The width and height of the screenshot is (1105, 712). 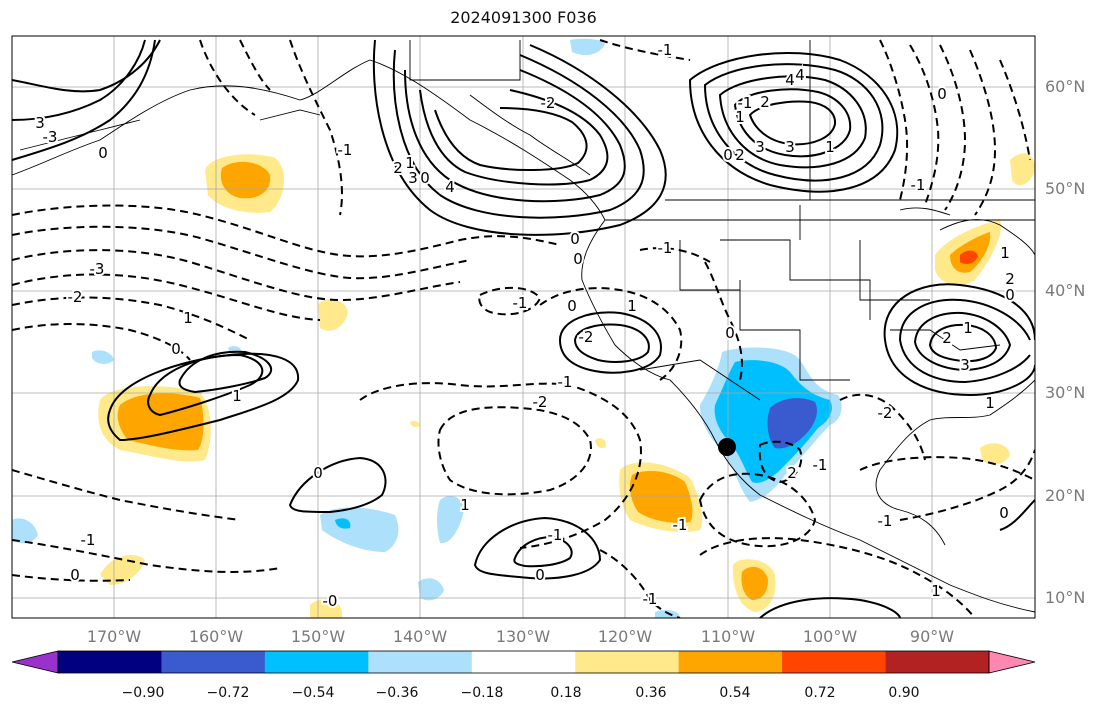 What do you see at coordinates (397, 693) in the screenshot?
I see `colorbar-tick-label: −0.36` at bounding box center [397, 693].